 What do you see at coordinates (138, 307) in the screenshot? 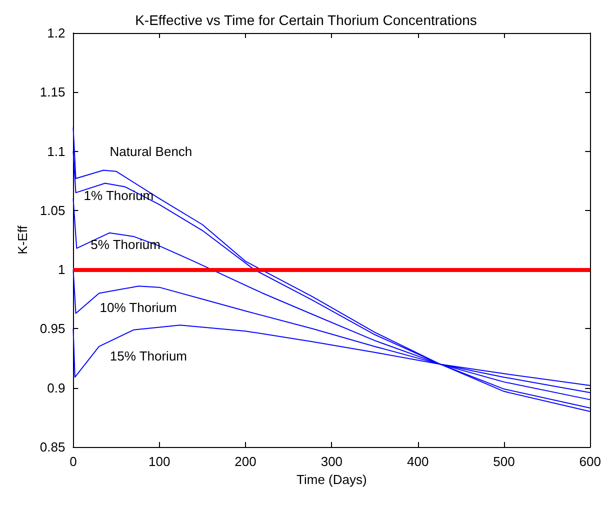
I see `series-label: 10% Thorium` at bounding box center [138, 307].